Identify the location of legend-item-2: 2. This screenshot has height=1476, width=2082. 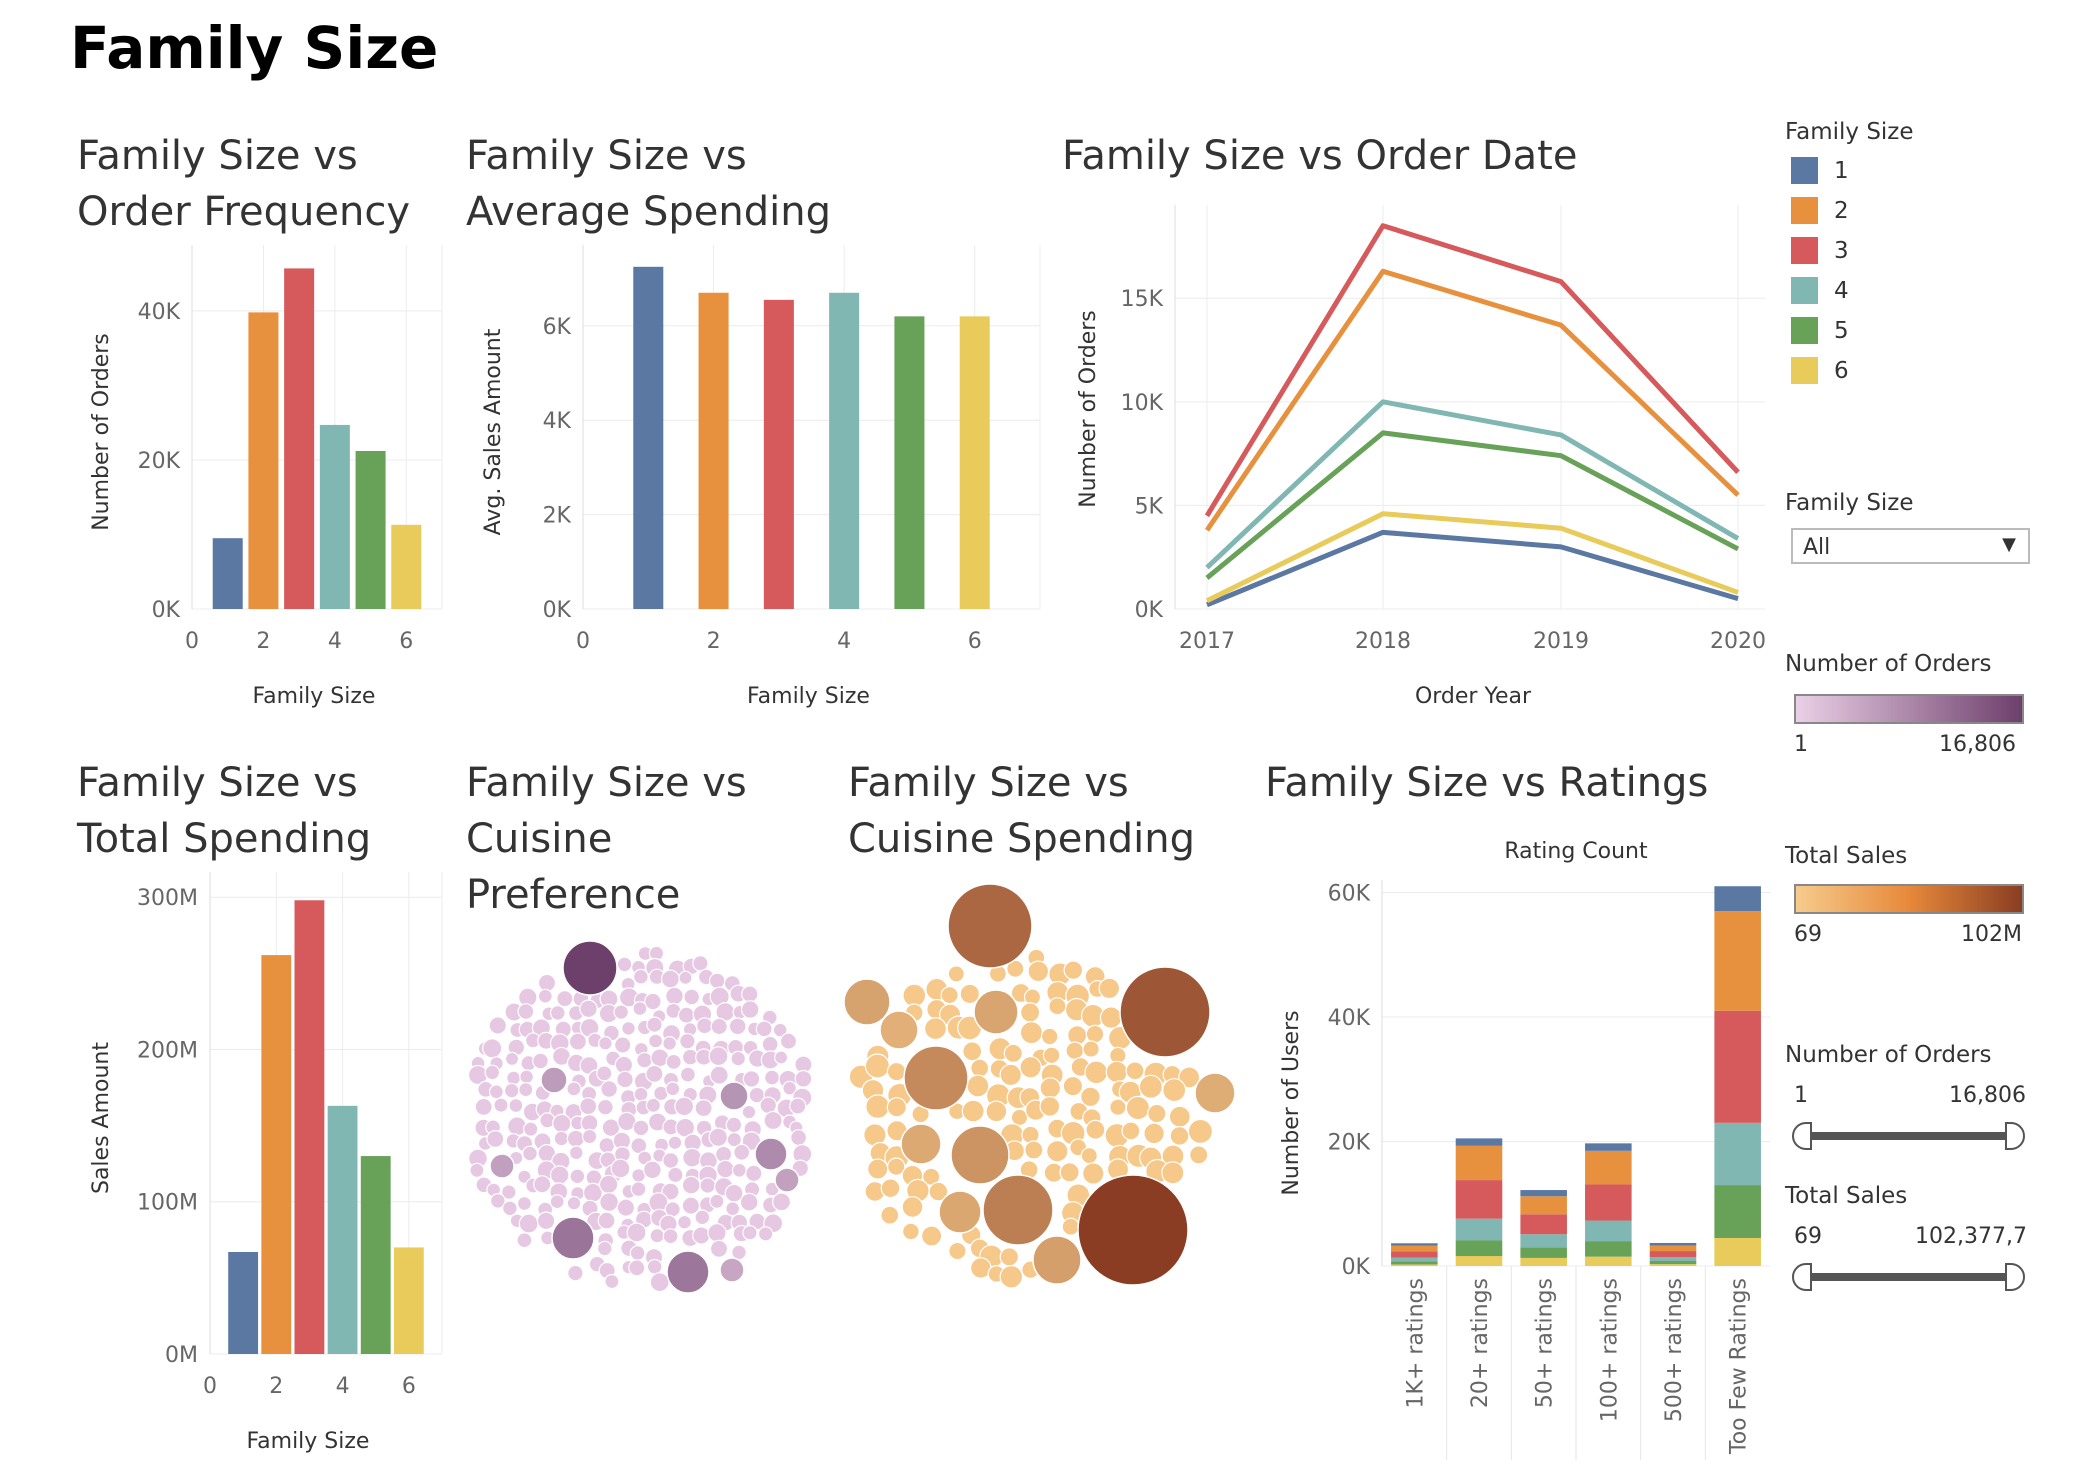
(1820, 210).